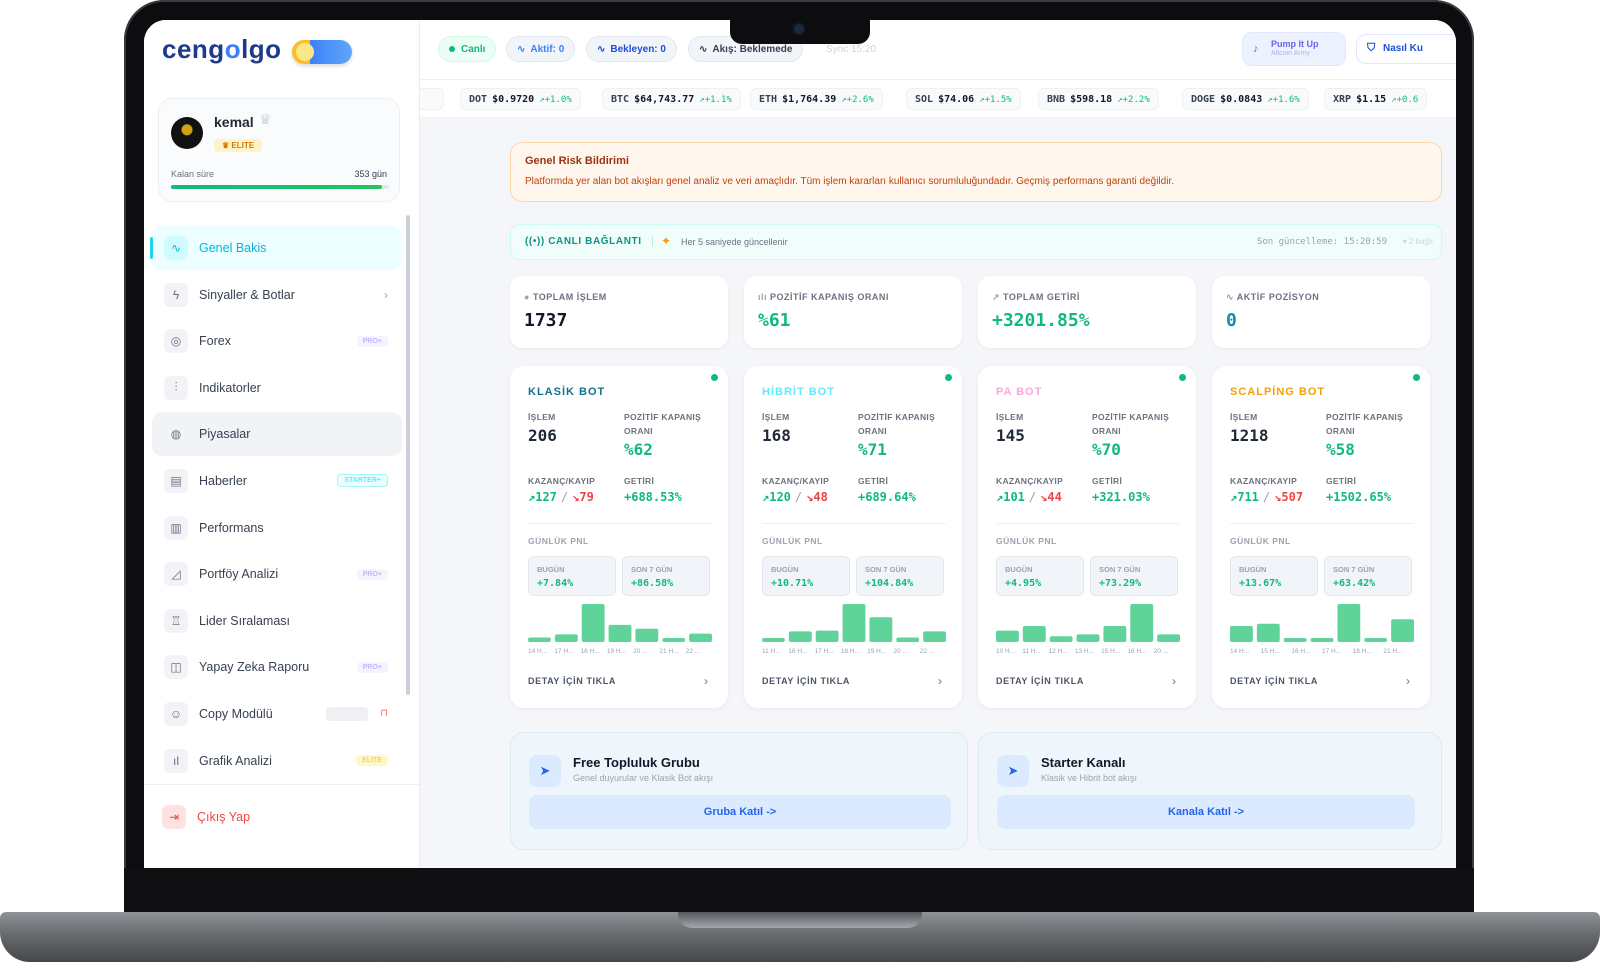  What do you see at coordinates (924, 99) in the screenshot?
I see `ticker-symbol: SOL` at bounding box center [924, 99].